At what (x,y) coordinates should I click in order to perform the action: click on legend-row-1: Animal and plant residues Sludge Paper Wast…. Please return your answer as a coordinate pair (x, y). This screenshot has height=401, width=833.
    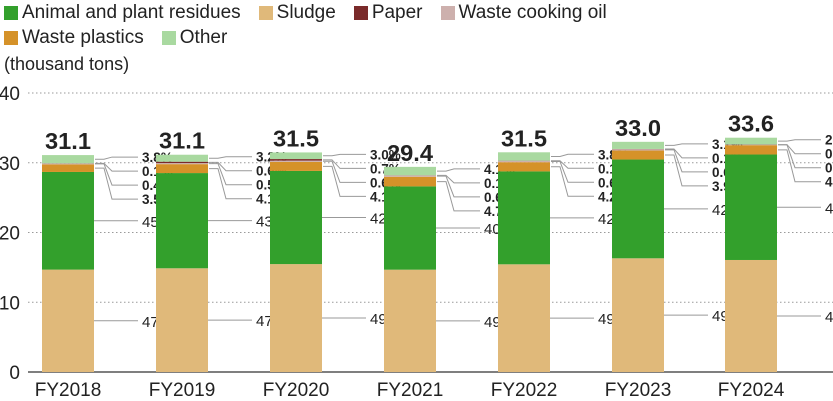
    Looking at the image, I should click on (314, 13).